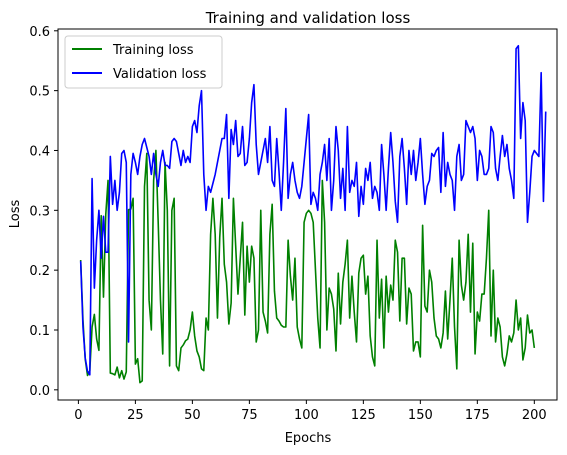  What do you see at coordinates (160, 74) in the screenshot?
I see `legend-label-validation: Validation loss` at bounding box center [160, 74].